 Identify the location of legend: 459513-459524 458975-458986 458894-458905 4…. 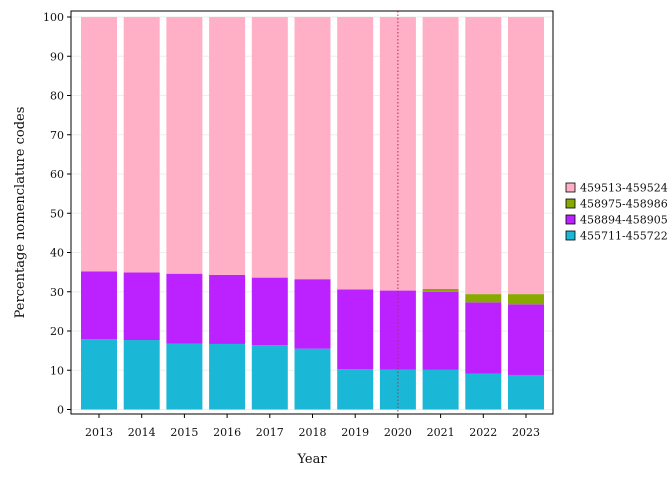
(616, 212).